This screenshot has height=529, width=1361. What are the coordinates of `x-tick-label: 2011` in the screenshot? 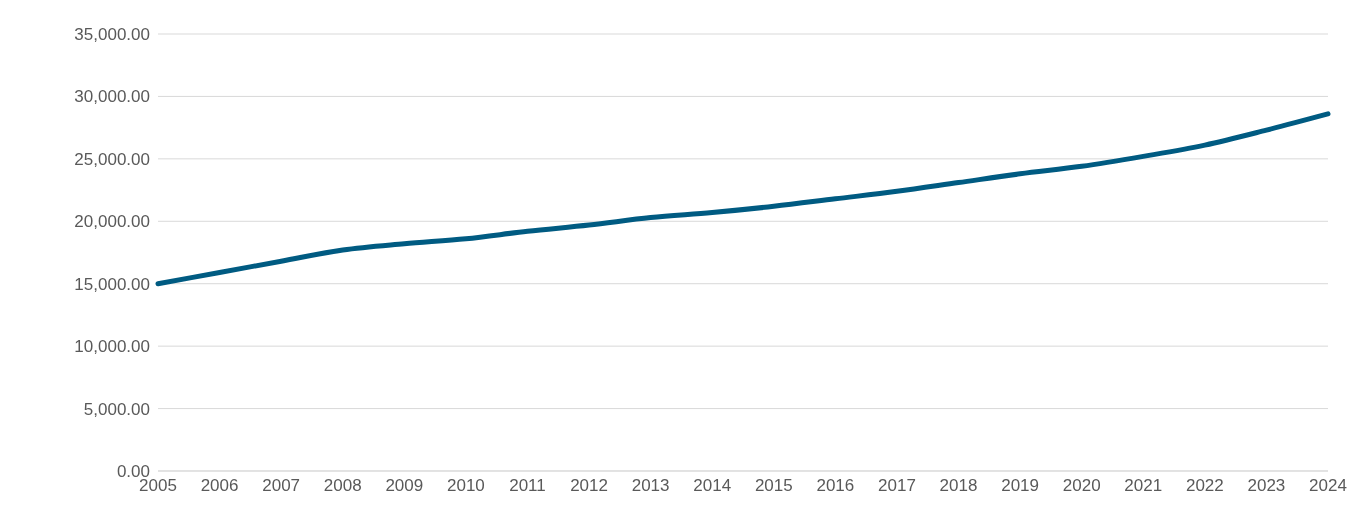 It's located at (527, 486).